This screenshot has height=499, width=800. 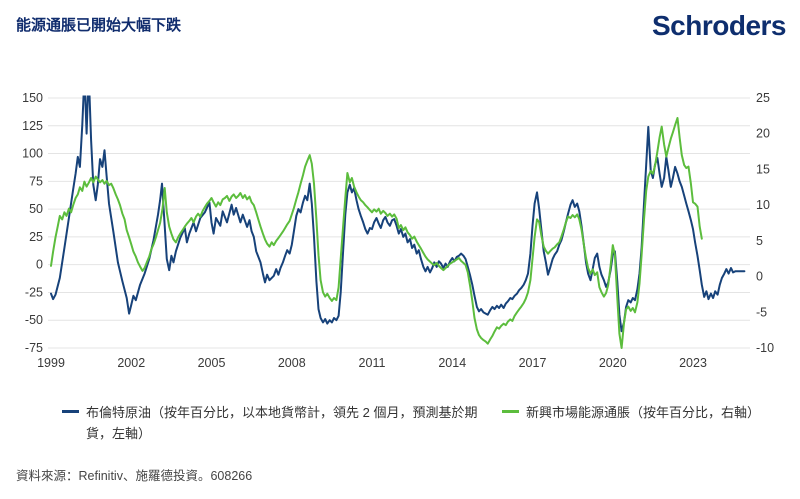 I want to click on right-axis-tick-label: 0, so click(x=759, y=277).